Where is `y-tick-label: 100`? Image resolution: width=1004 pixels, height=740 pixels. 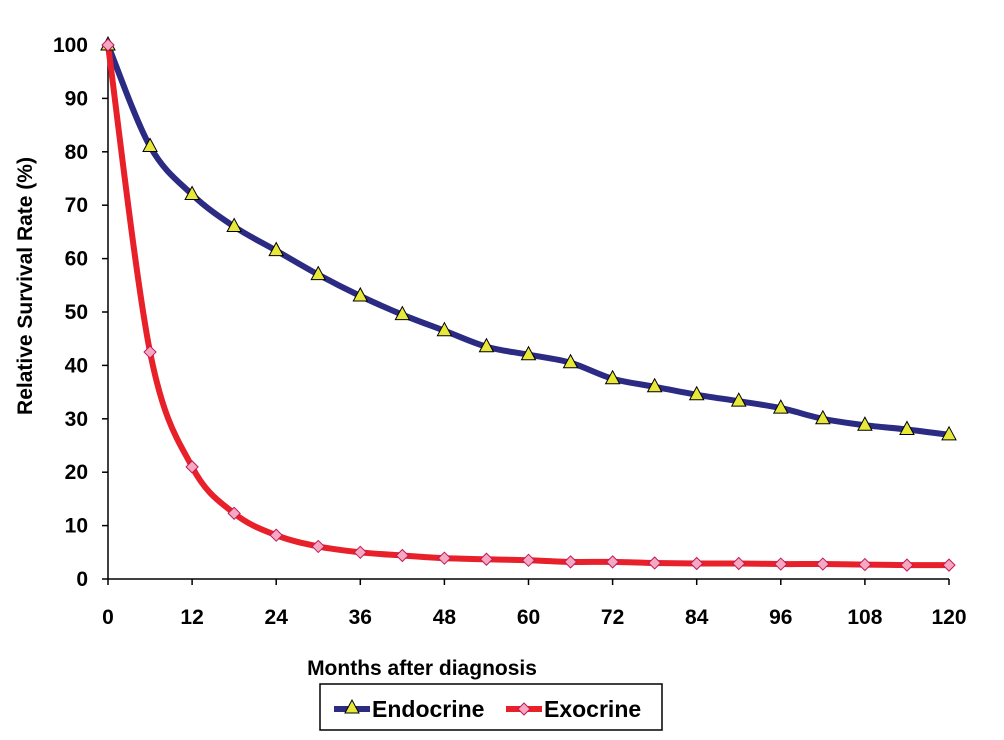
y-tick-label: 100 is located at coordinates (70, 45).